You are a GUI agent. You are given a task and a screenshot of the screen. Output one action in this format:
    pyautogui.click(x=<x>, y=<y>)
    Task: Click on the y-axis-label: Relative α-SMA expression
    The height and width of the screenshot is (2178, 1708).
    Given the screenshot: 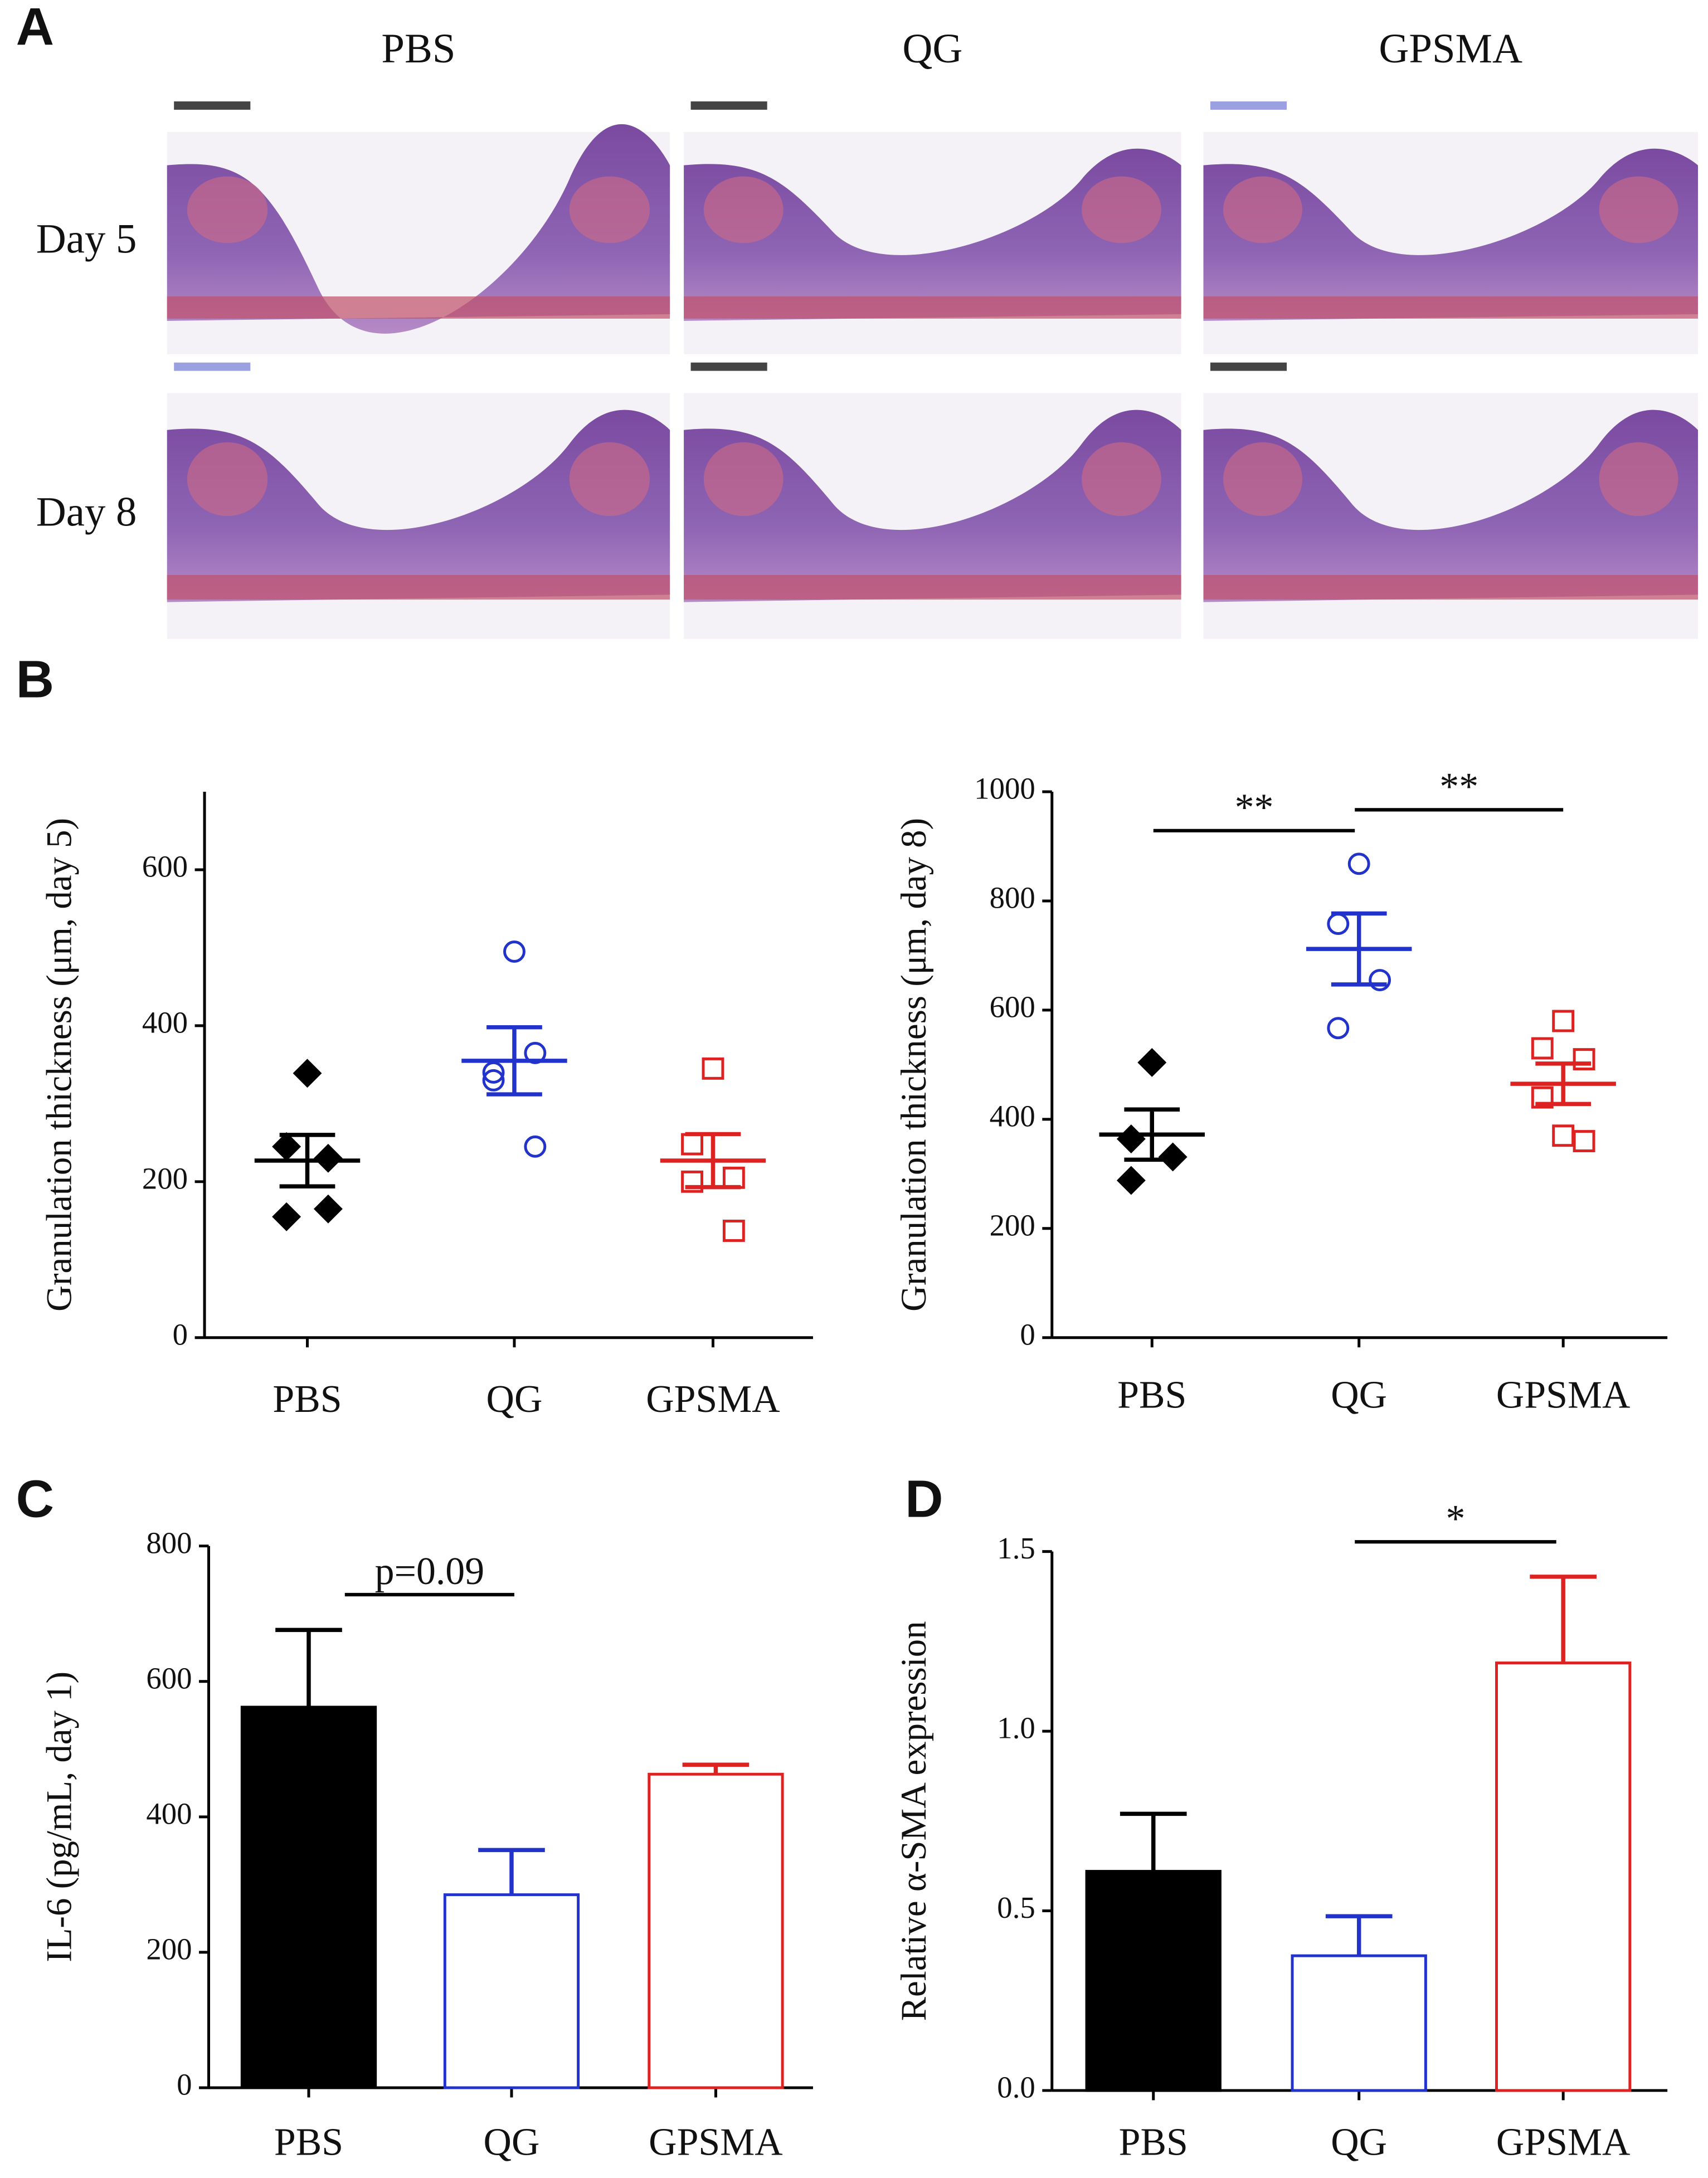 What is the action you would take?
    pyautogui.click(x=914, y=1821)
    